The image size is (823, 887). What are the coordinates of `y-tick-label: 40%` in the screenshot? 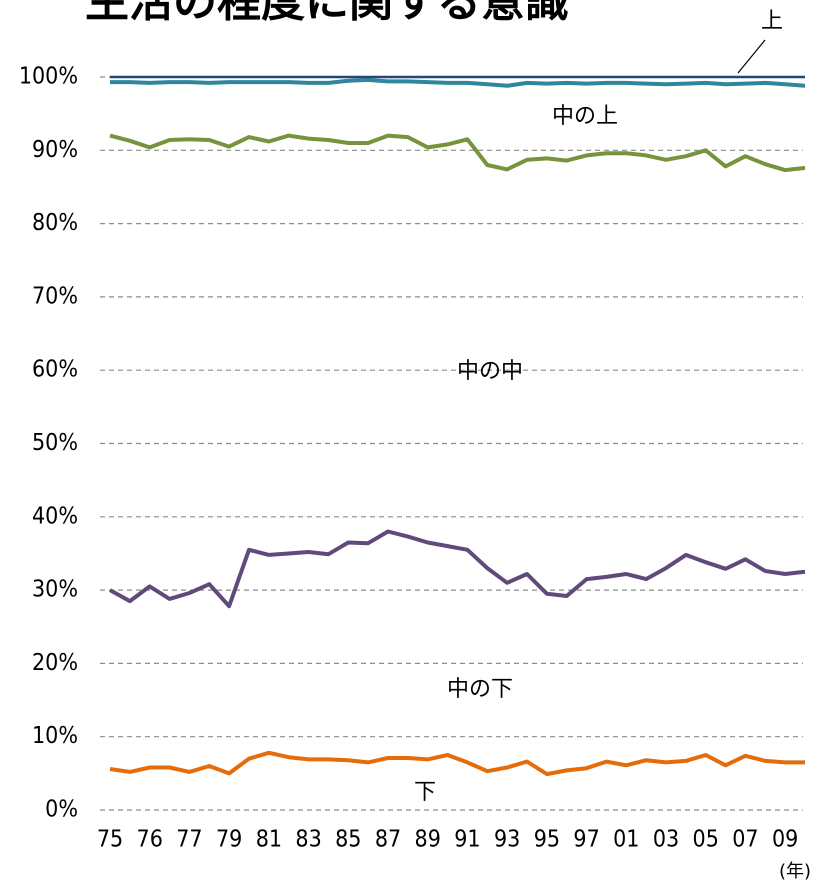 It's located at (55, 516).